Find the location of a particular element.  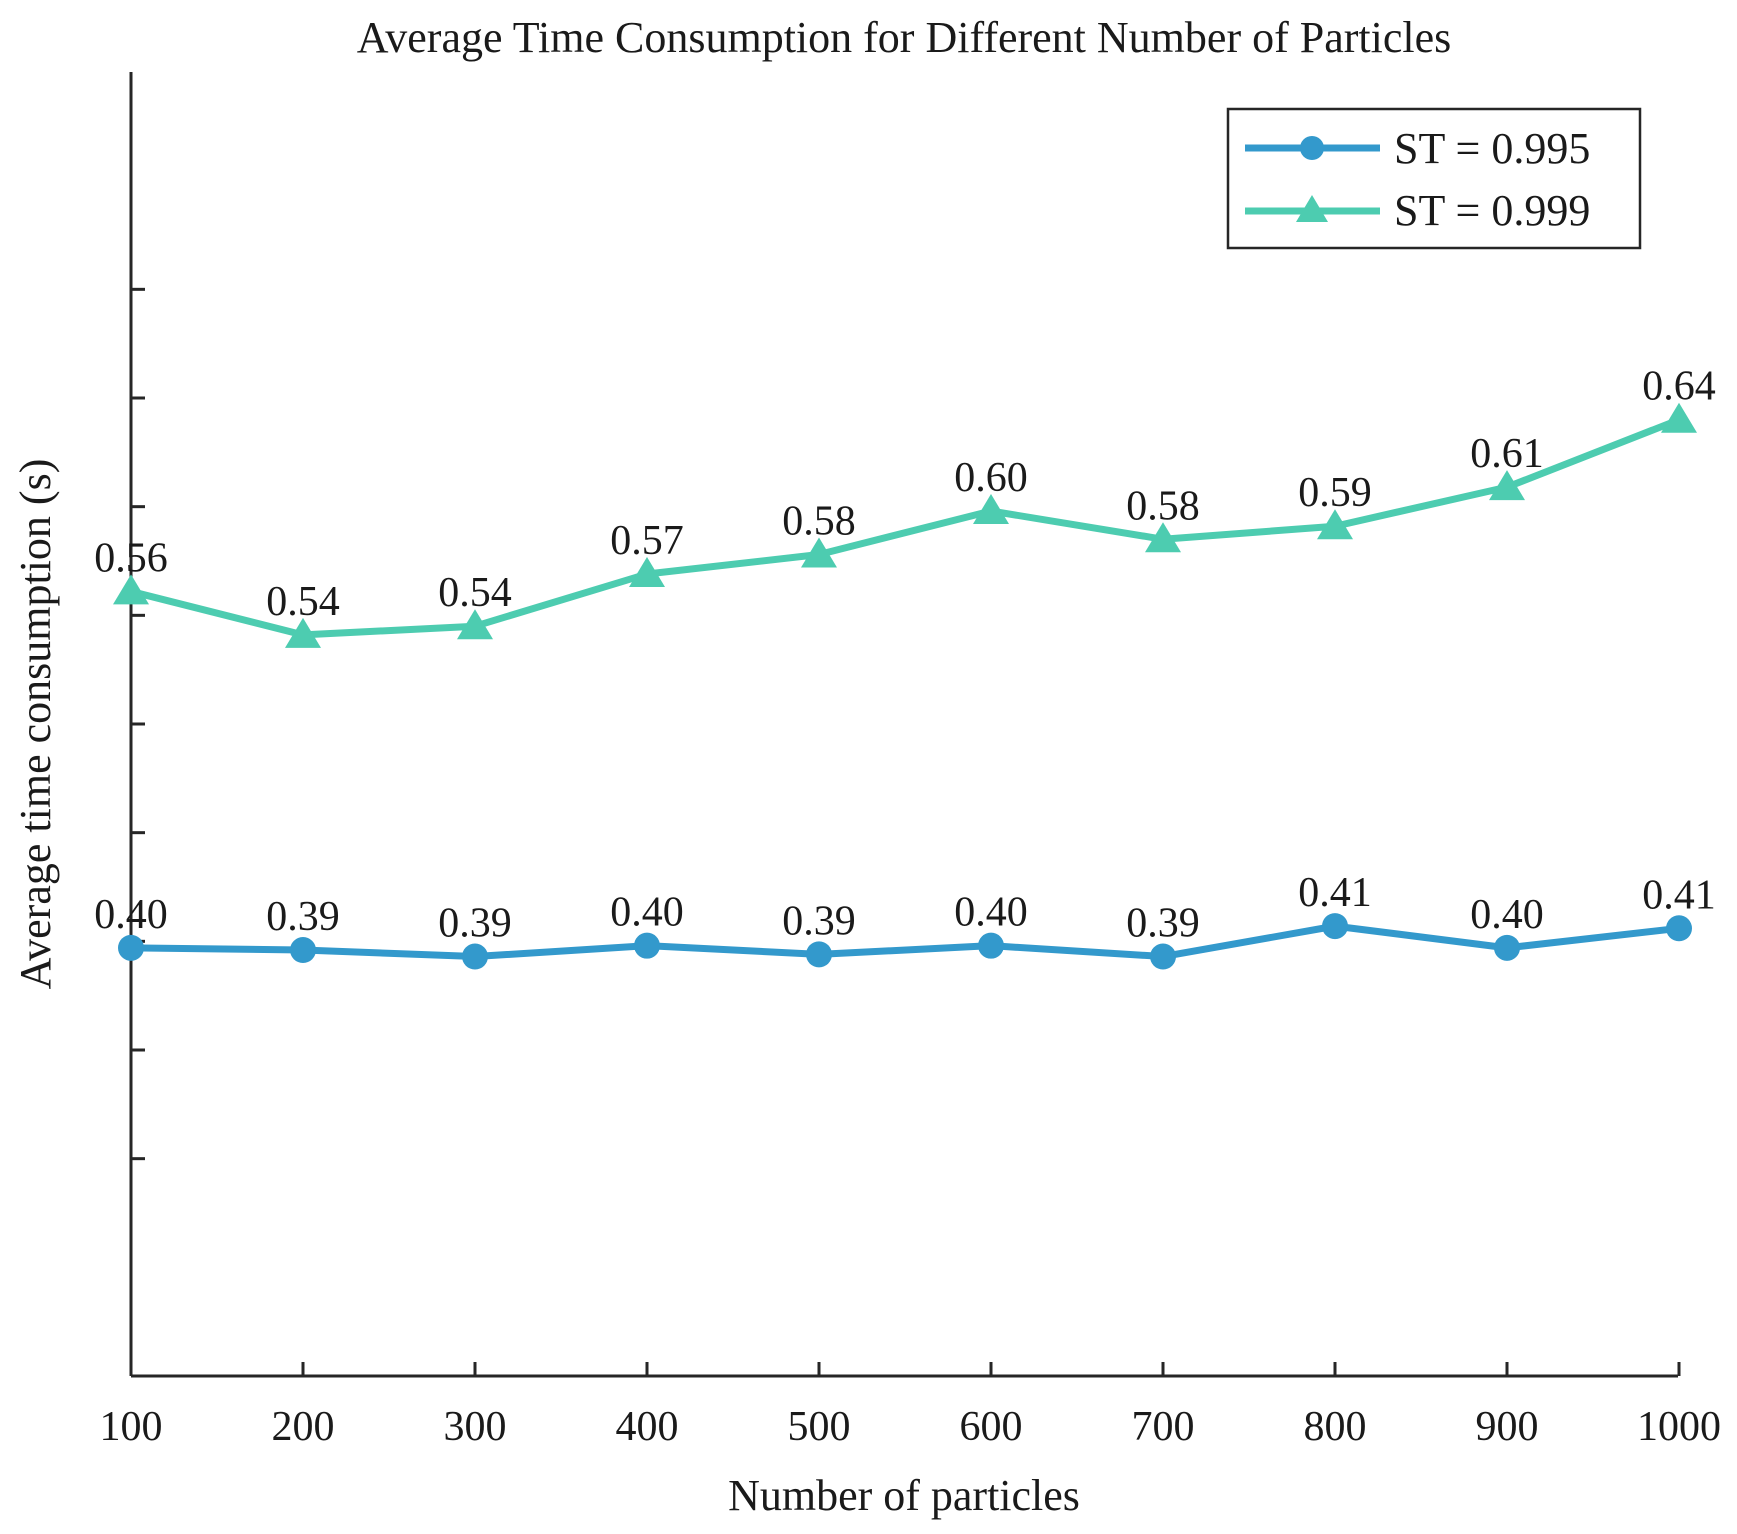

x-axis-label: Number of particles is located at coordinates (904, 1495).